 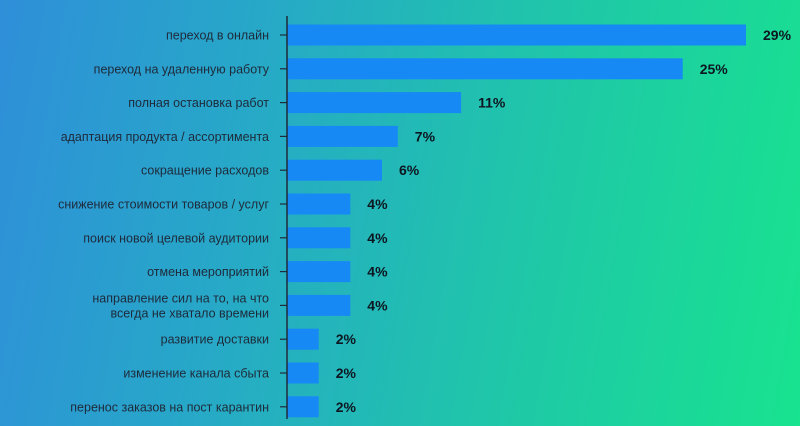 I want to click on value-label: 7%, so click(x=425, y=136).